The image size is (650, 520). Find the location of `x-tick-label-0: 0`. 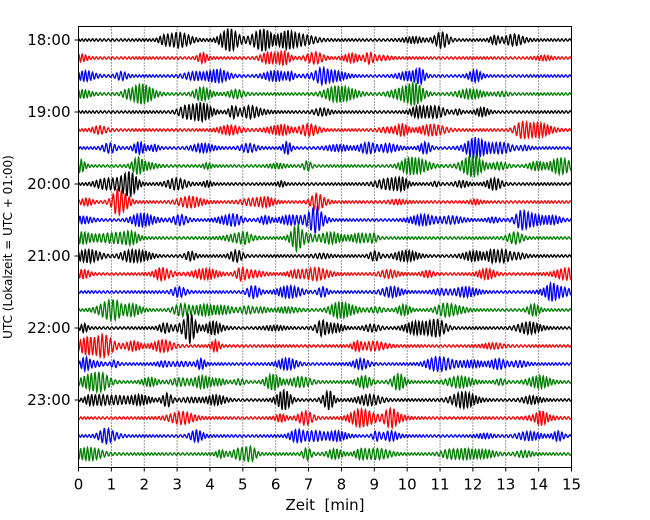

x-tick-label-0: 0 is located at coordinates (79, 485).